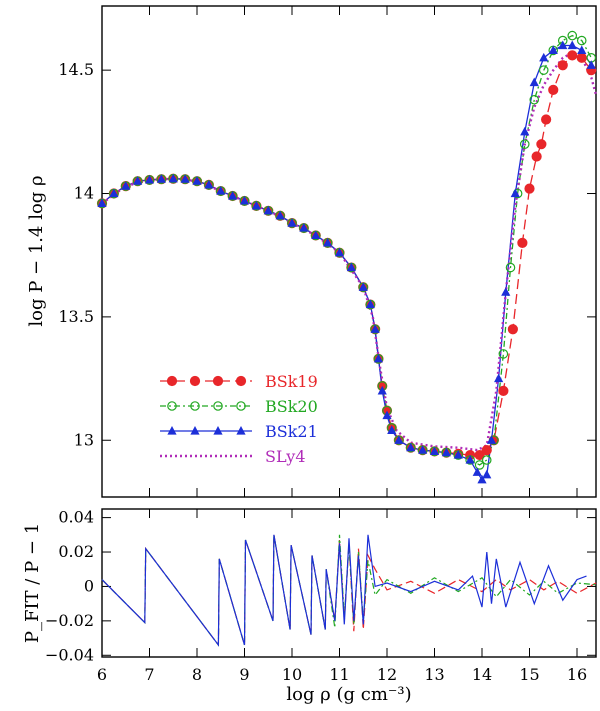 The image size is (600, 711). Describe the element at coordinates (291, 431) in the screenshot. I see `legend-label: BSk21` at that location.